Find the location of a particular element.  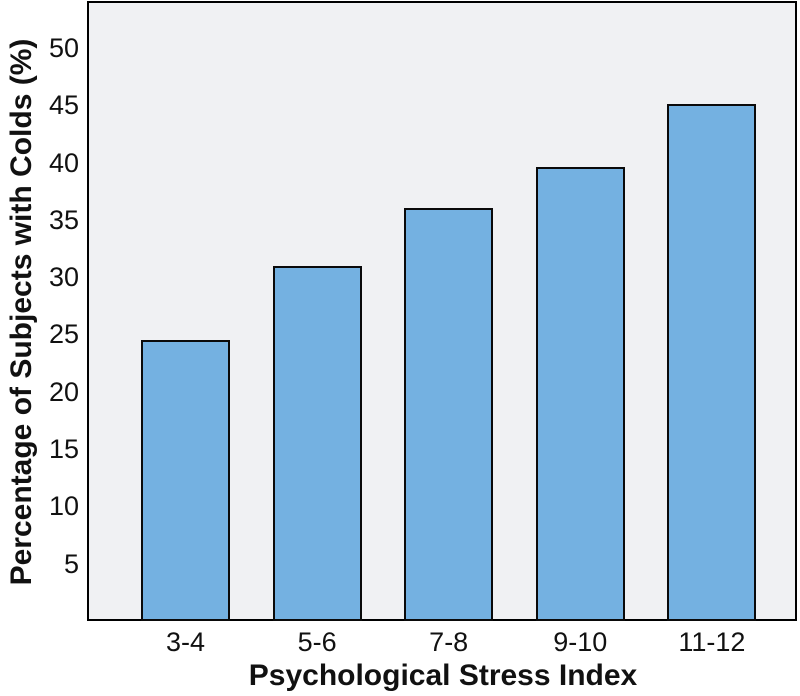

y-tick-label-5: 5 is located at coordinates (71, 563).